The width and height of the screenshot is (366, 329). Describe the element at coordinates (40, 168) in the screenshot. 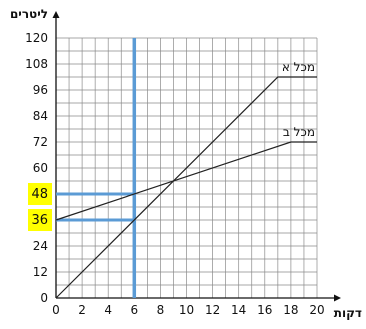

I see `y-tick-label: 60` at that location.